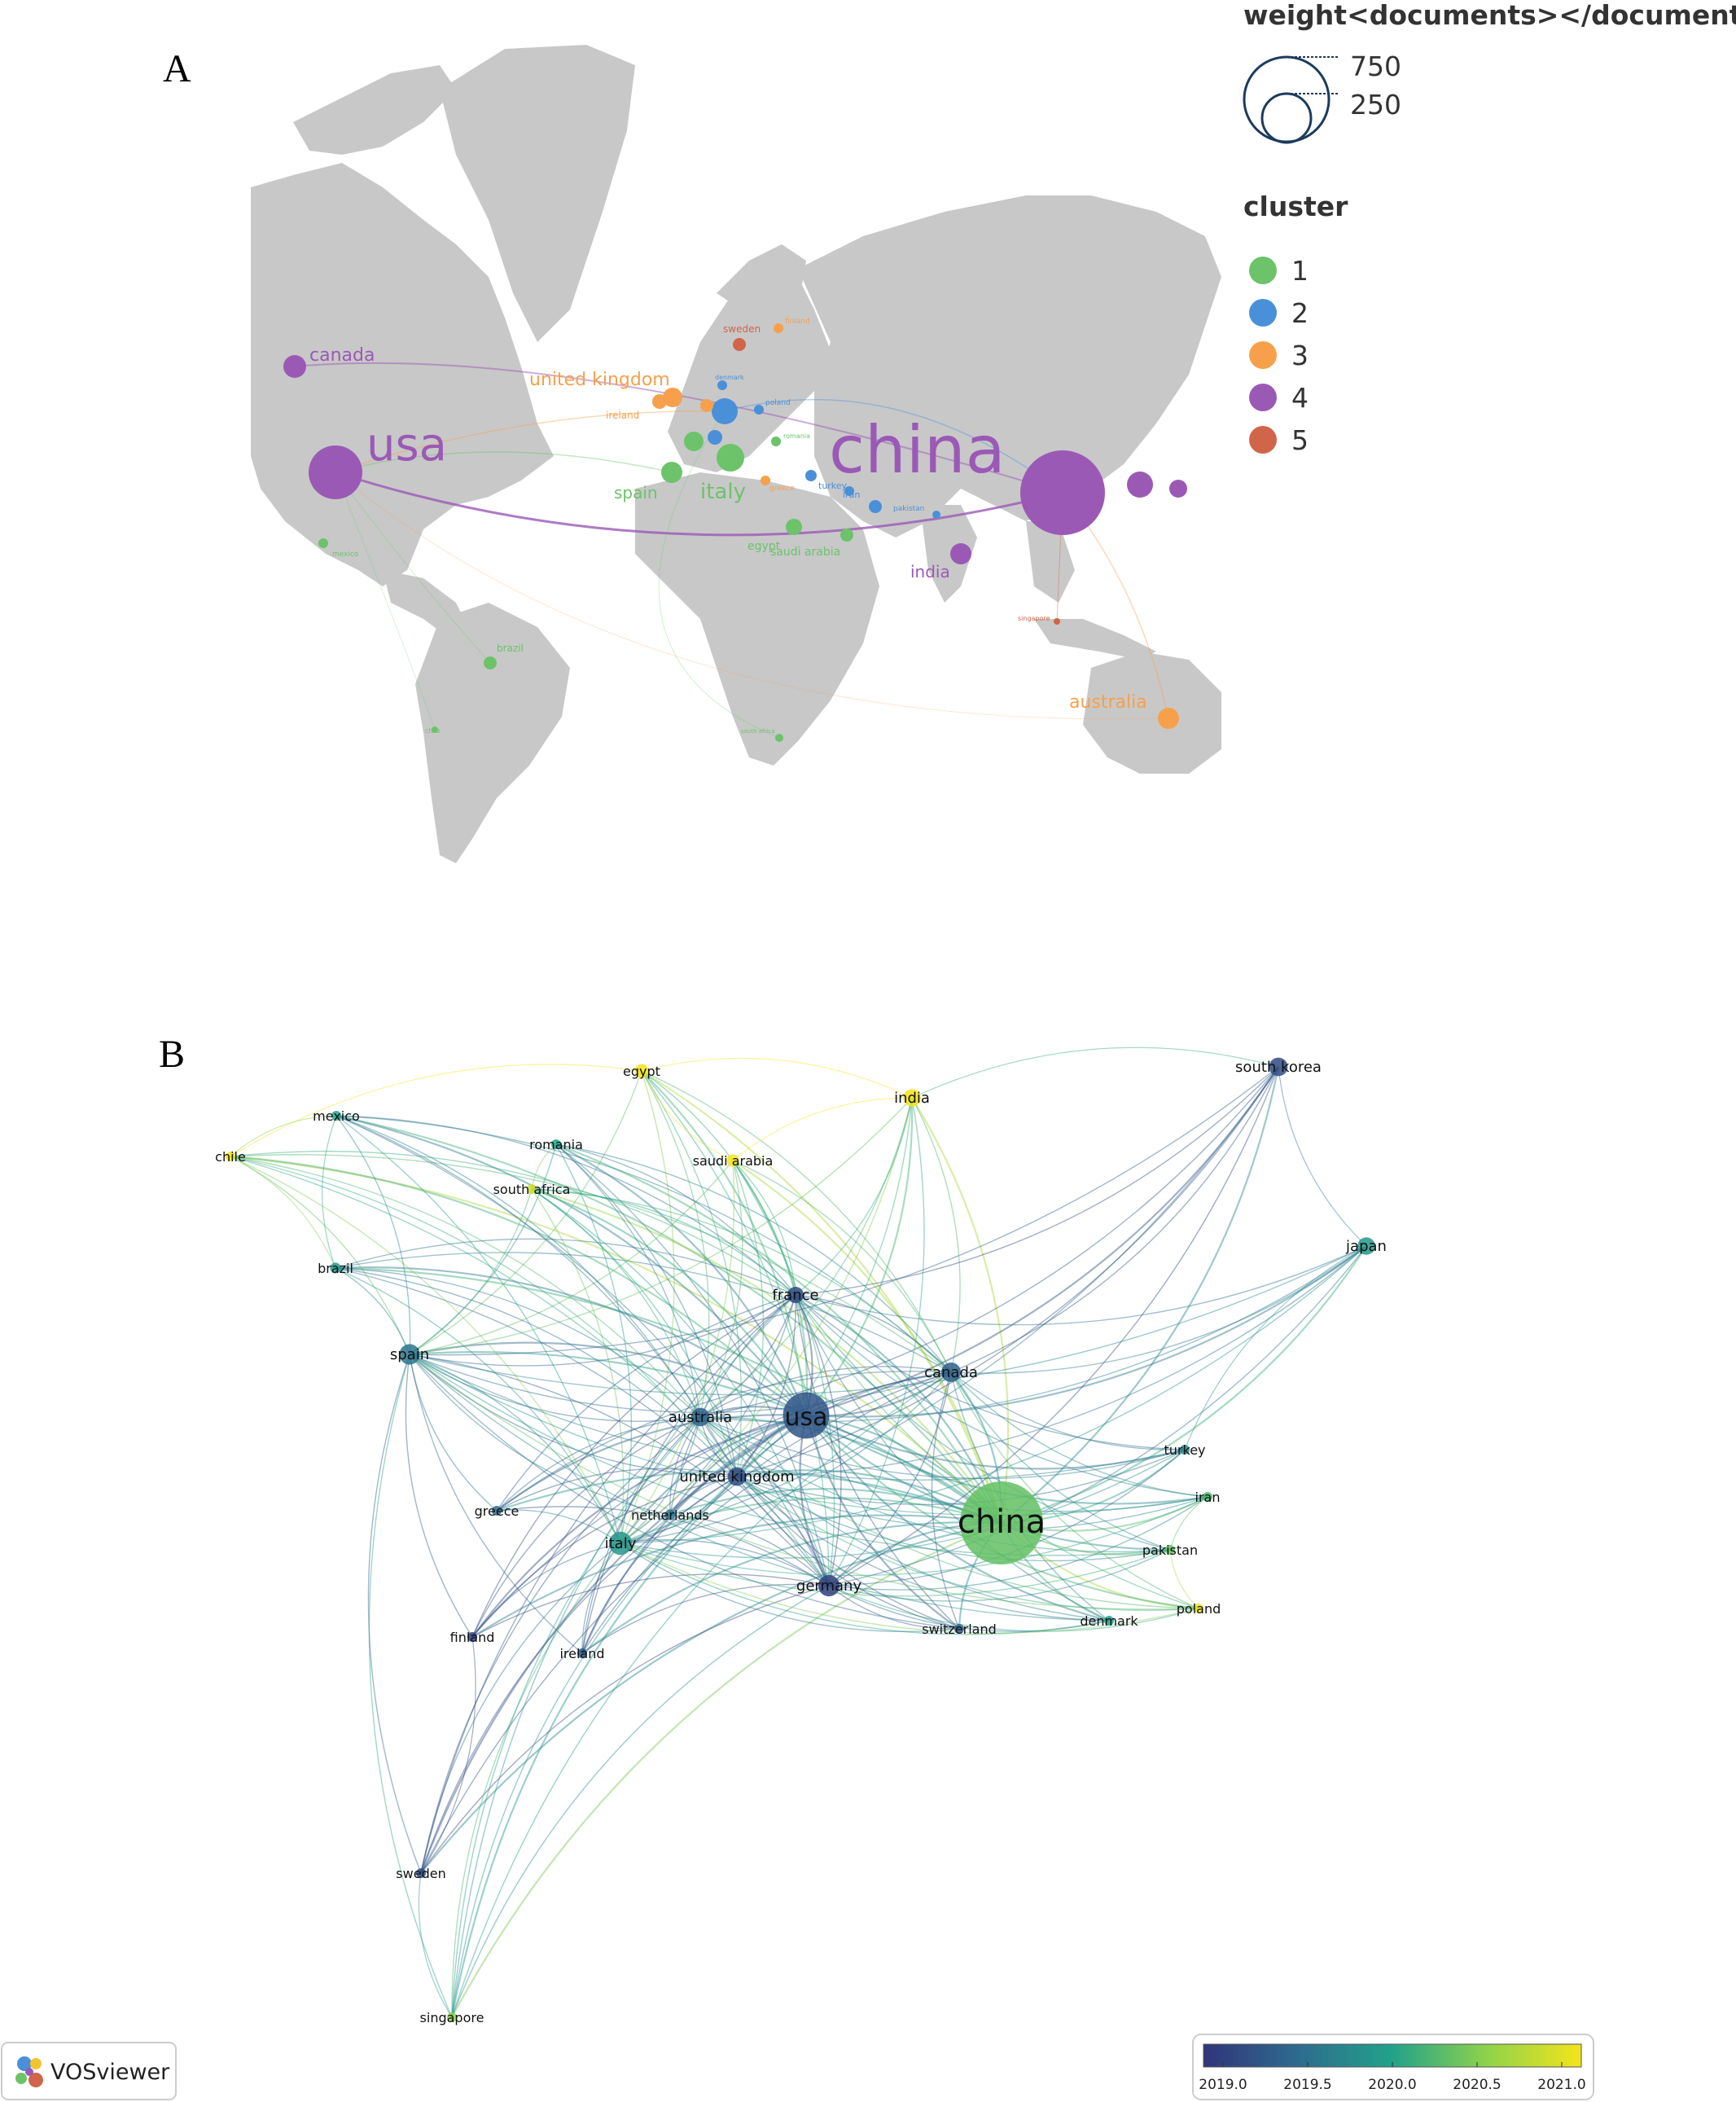 This screenshot has width=1736, height=2102. I want to click on network-node-germany, so click(829, 1585).